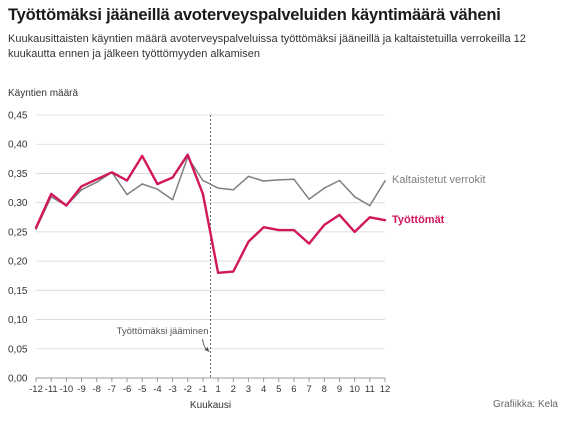 This screenshot has height=427, width=570. I want to click on x-tick-label: -9, so click(81, 389).